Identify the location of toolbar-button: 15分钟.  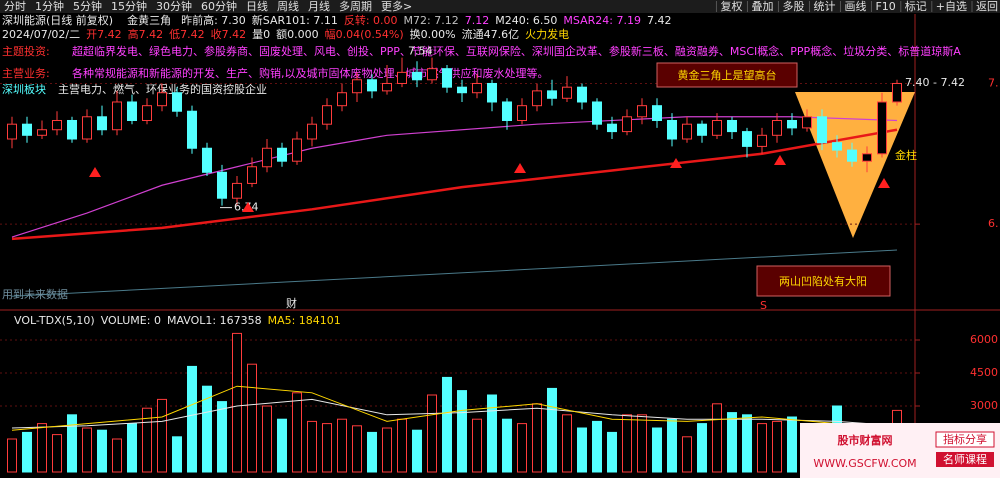
(129, 6).